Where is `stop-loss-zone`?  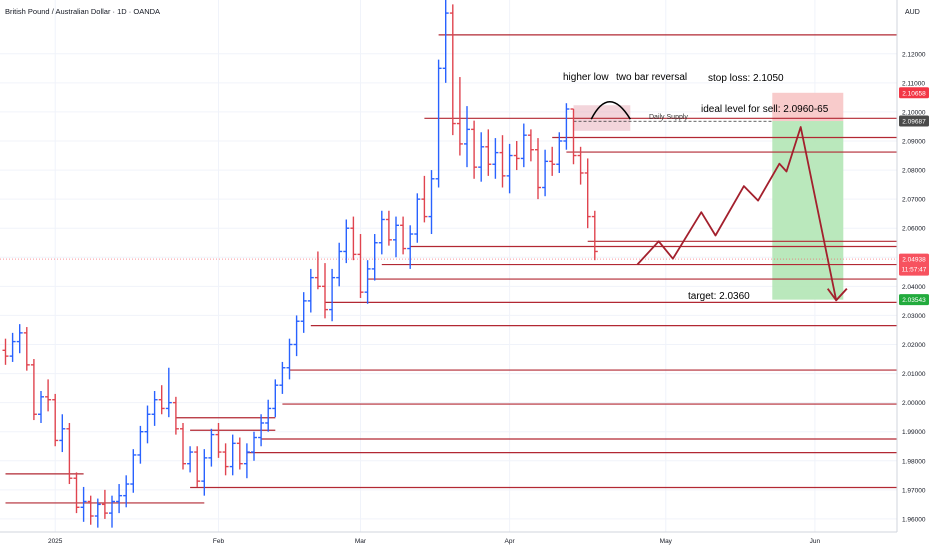 stop-loss-zone is located at coordinates (808, 107).